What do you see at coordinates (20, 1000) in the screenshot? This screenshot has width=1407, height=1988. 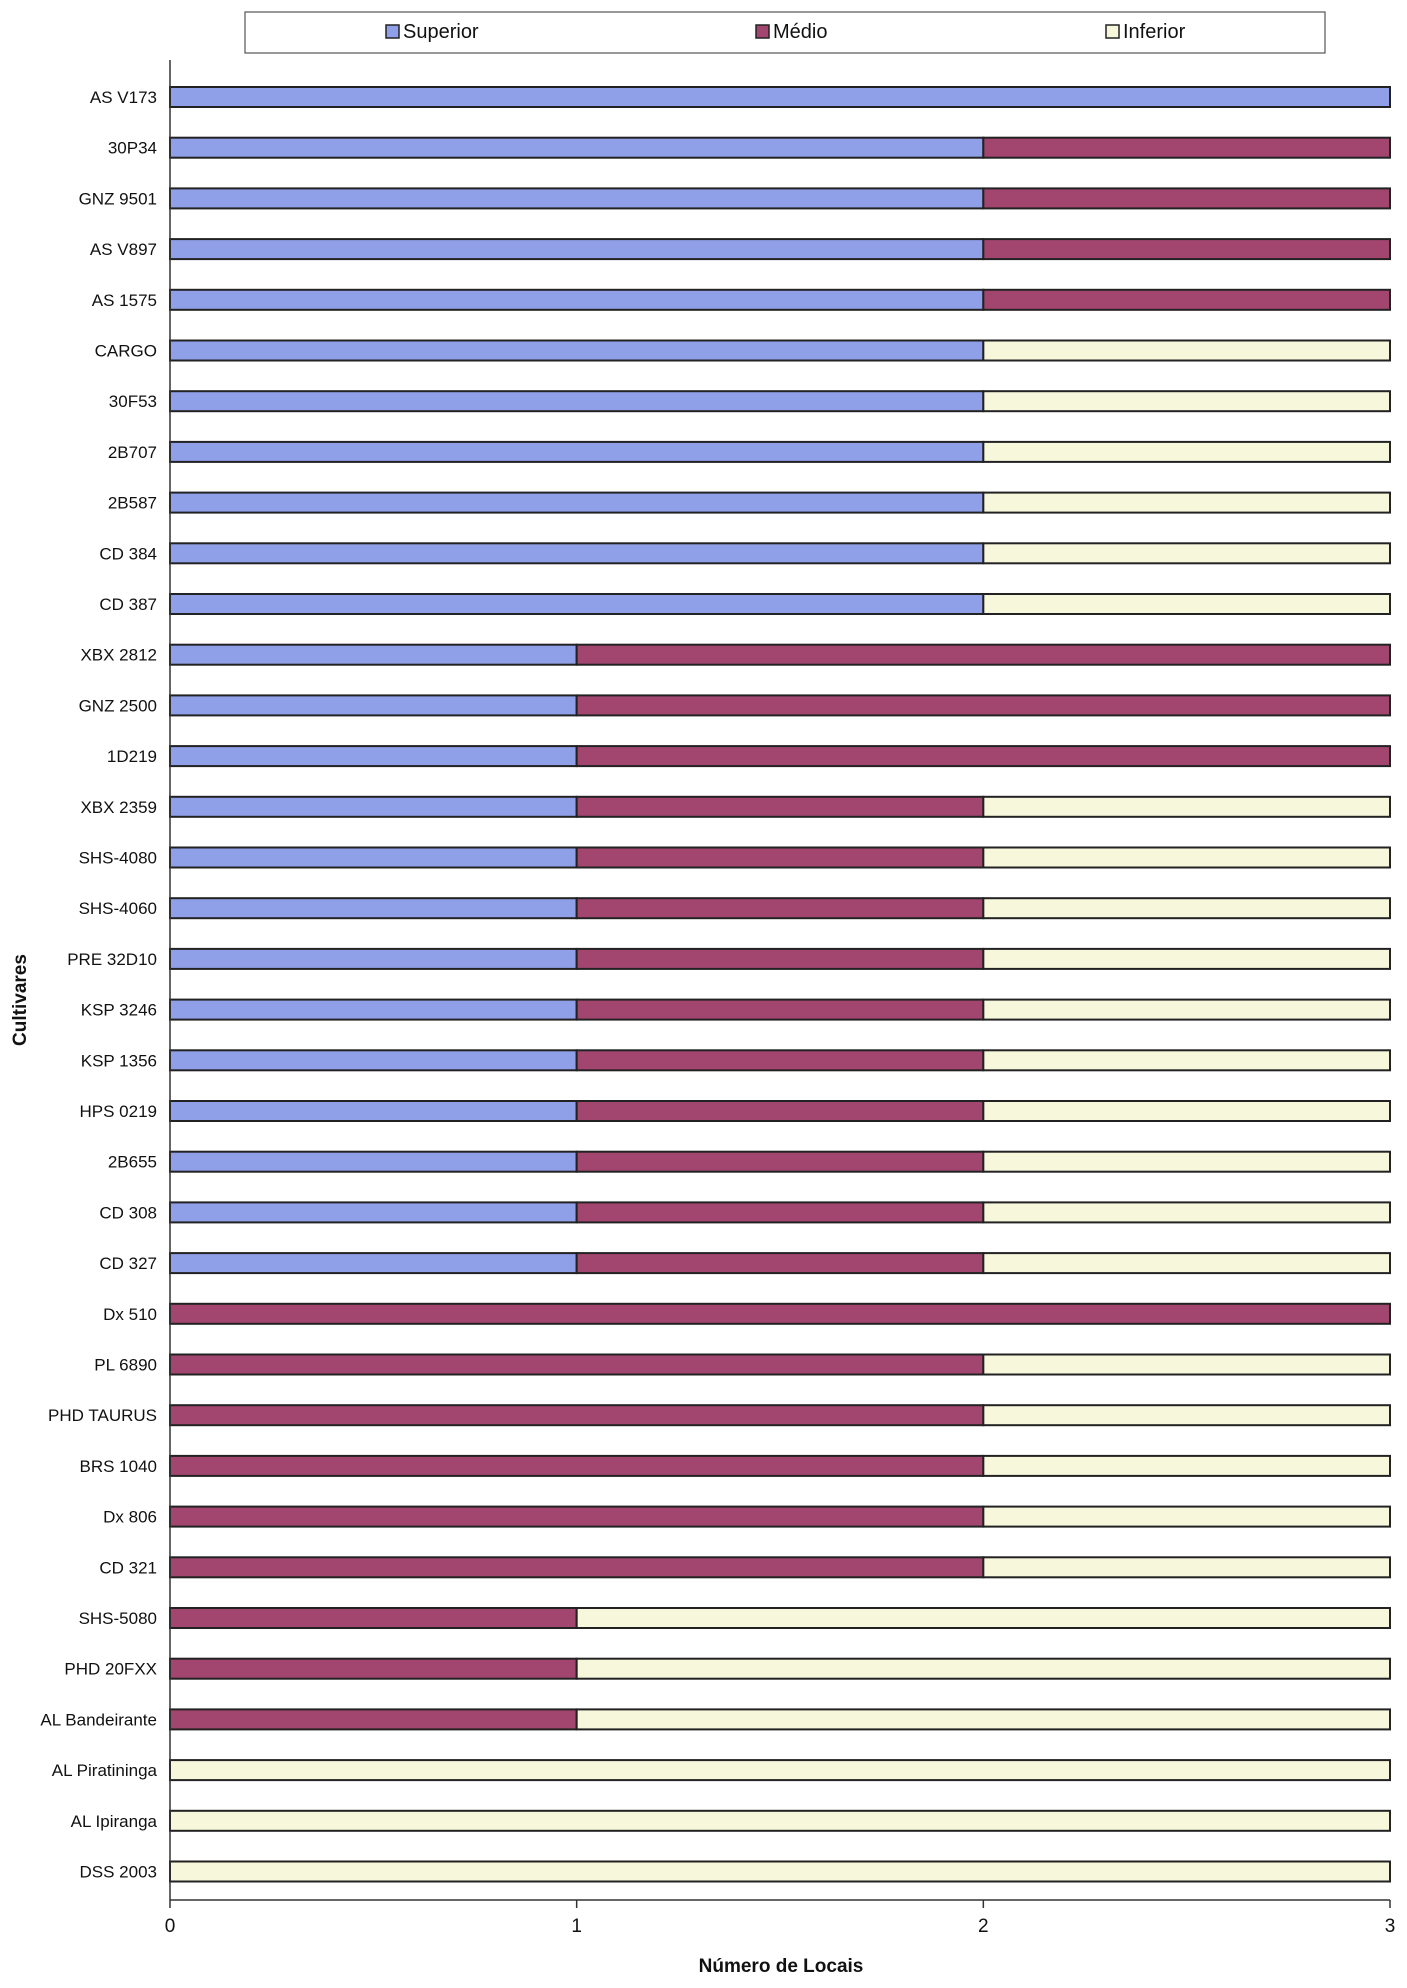 I see `y-axis-title: Cultivares` at bounding box center [20, 1000].